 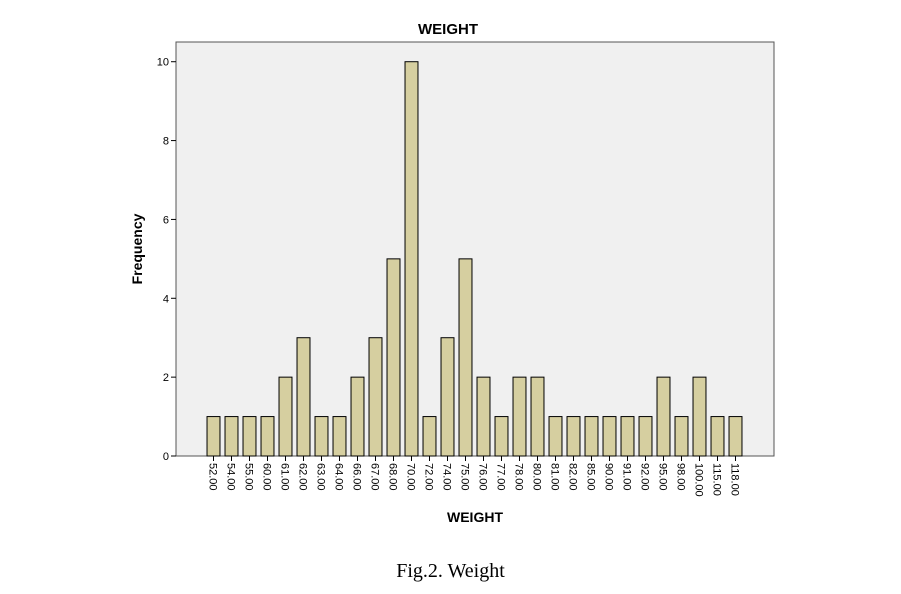 What do you see at coordinates (501, 477) in the screenshot?
I see `x-tick-label: 77.00` at bounding box center [501, 477].